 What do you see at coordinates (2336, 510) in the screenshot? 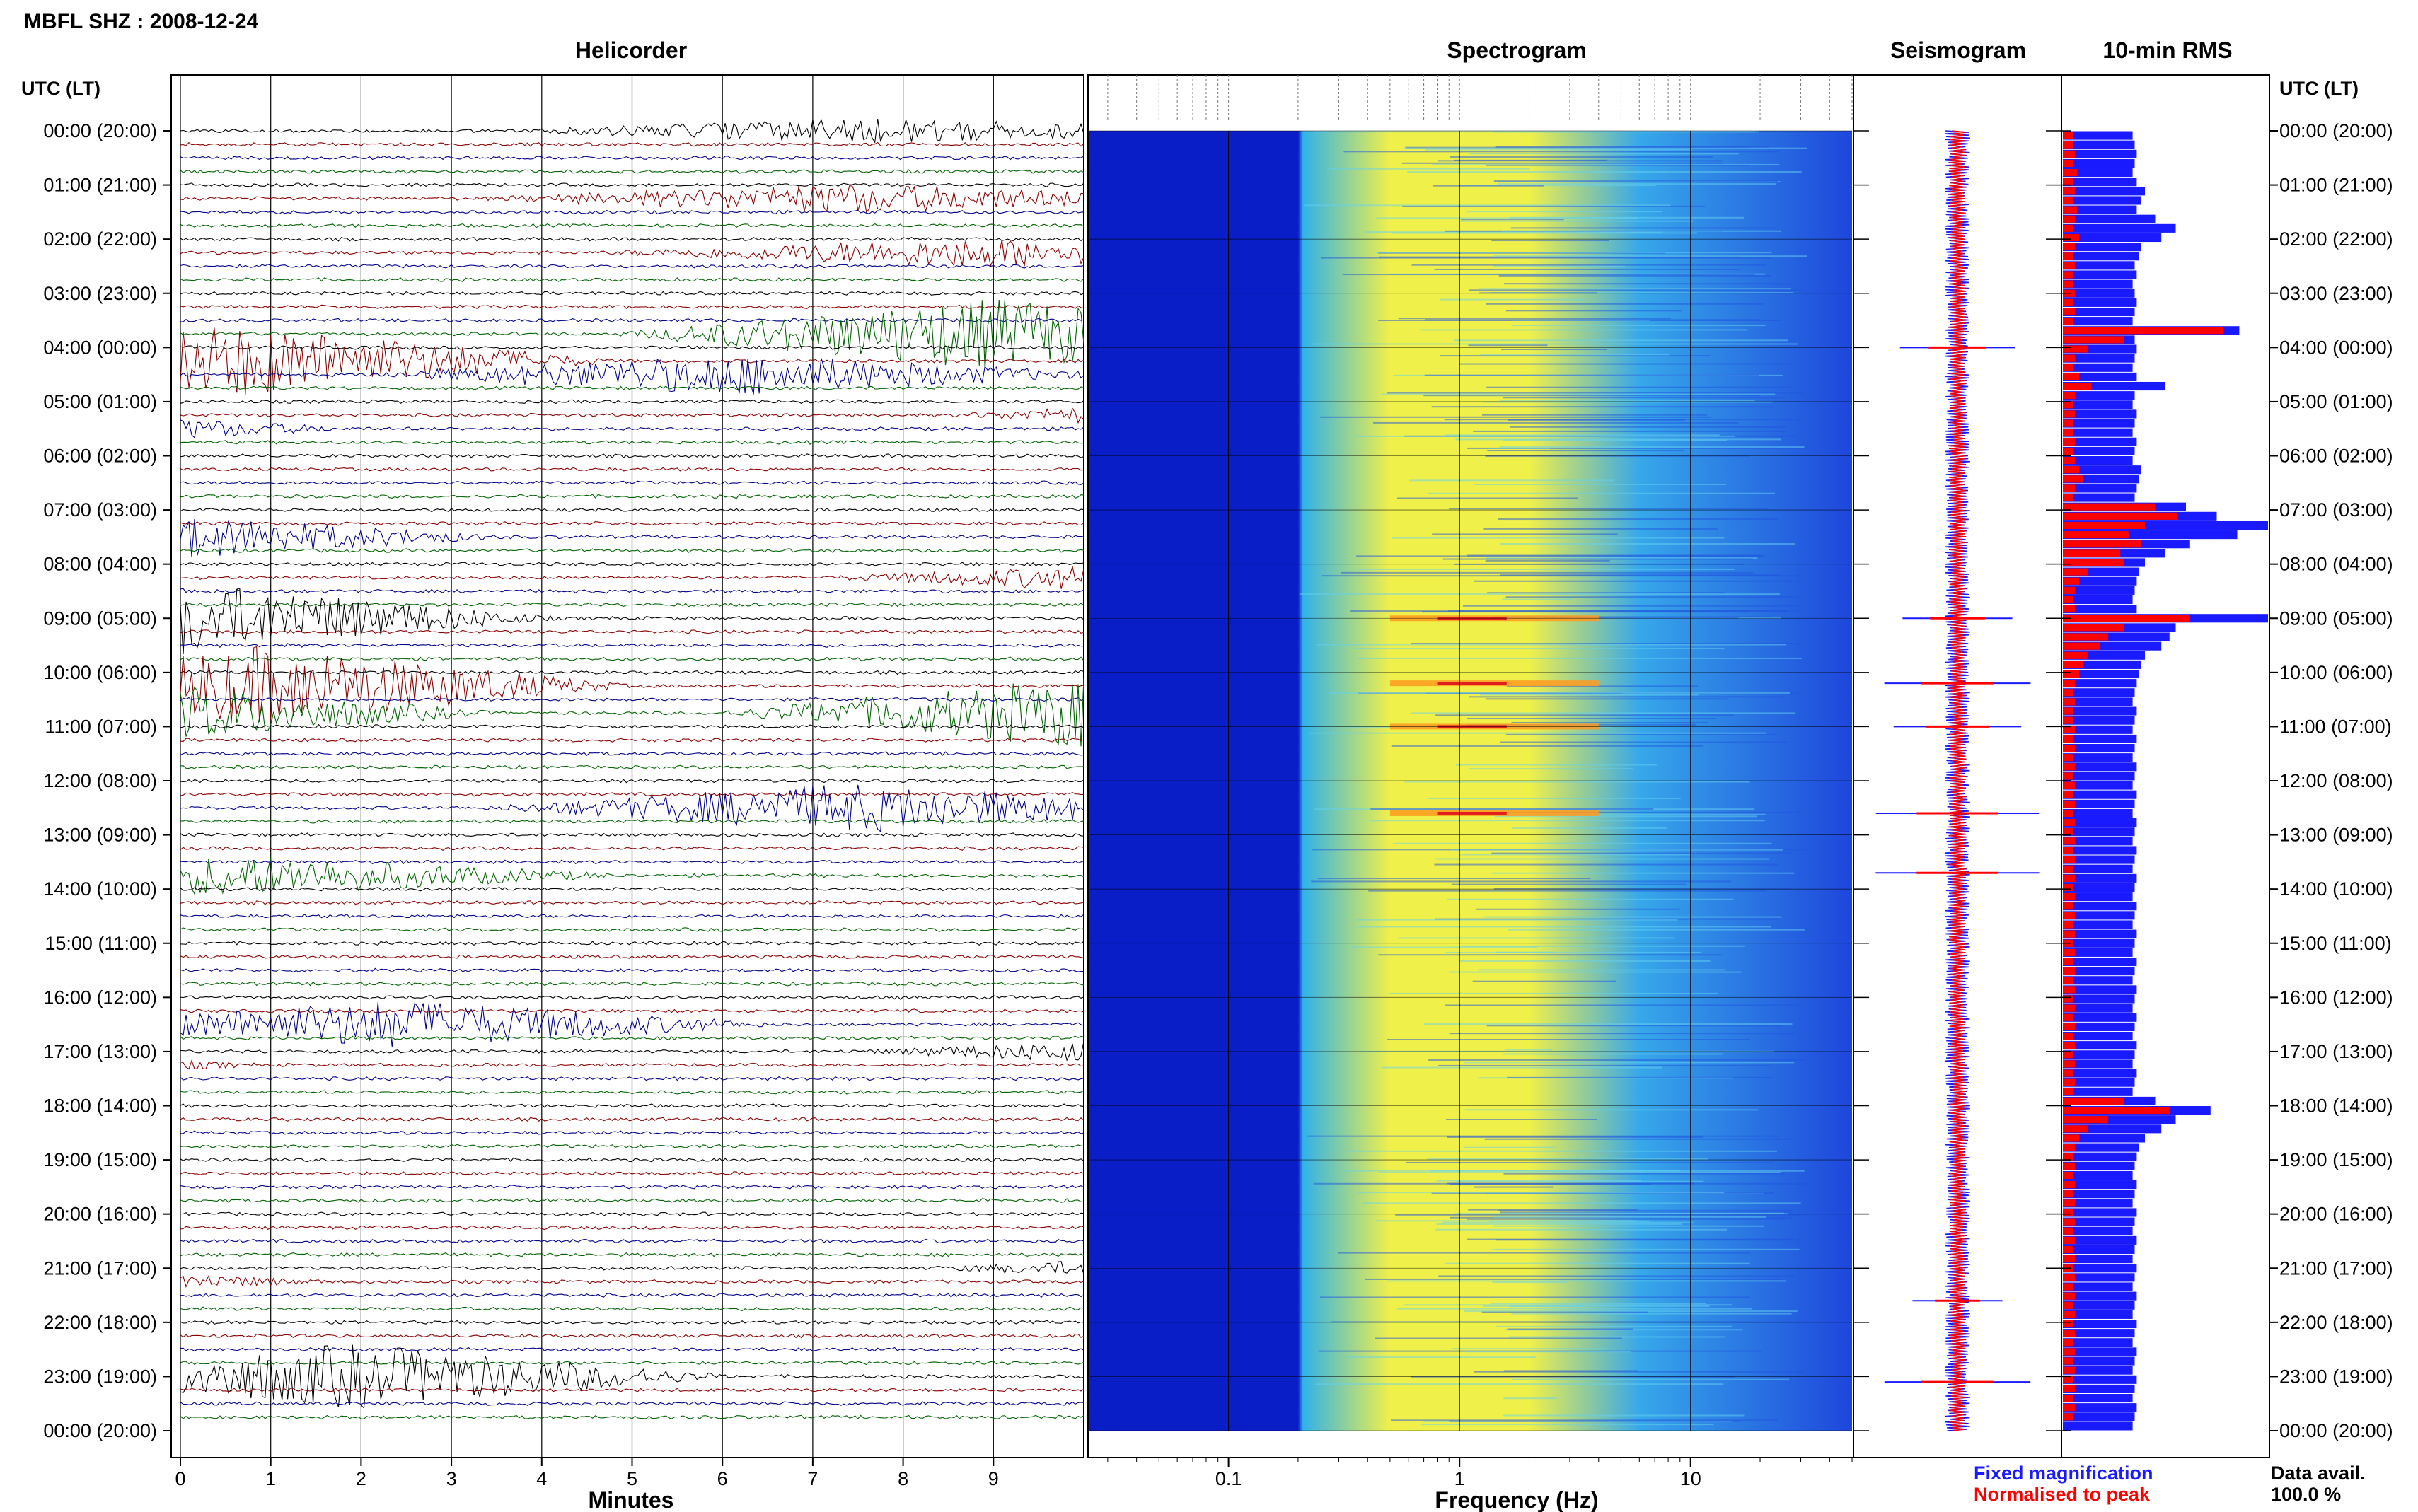
I see `time-tick-label: 07:00 (03:00)` at bounding box center [2336, 510].